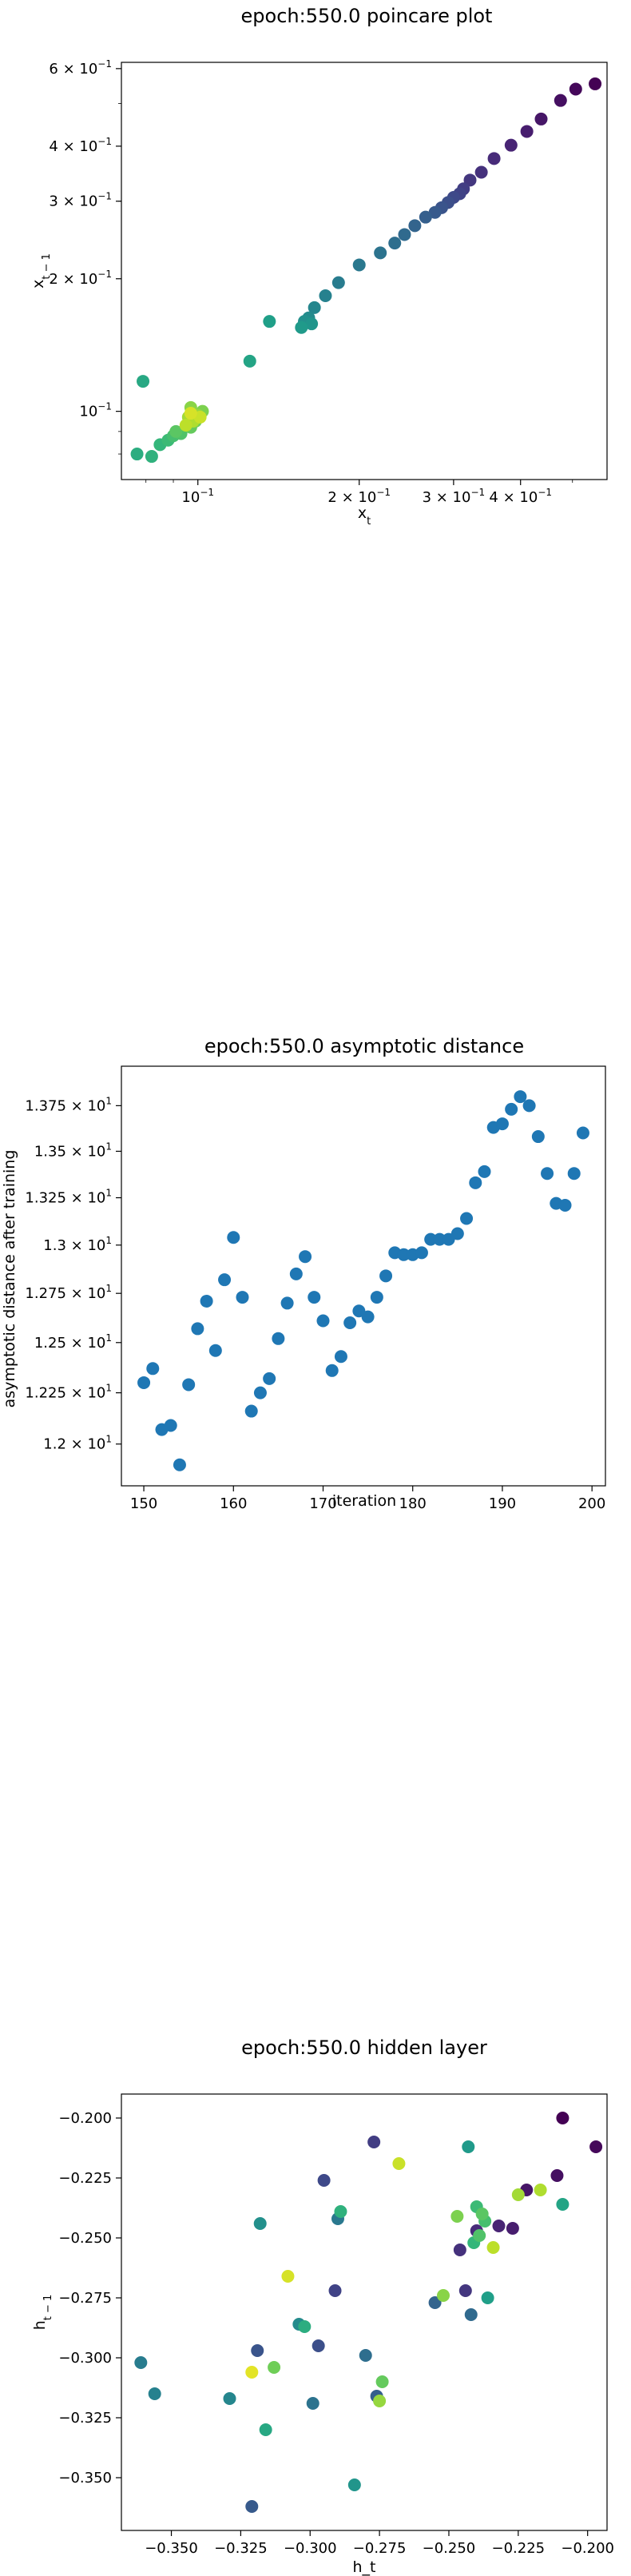 This screenshot has height=2576, width=631. I want to click on tick-base: 2 × 10, so click(351, 498).